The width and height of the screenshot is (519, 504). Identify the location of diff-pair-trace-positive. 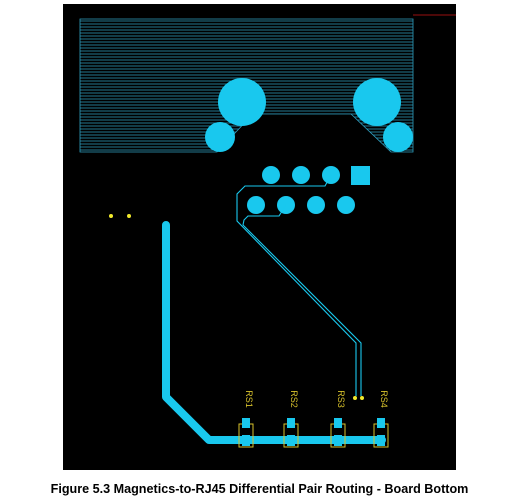
(296, 285).